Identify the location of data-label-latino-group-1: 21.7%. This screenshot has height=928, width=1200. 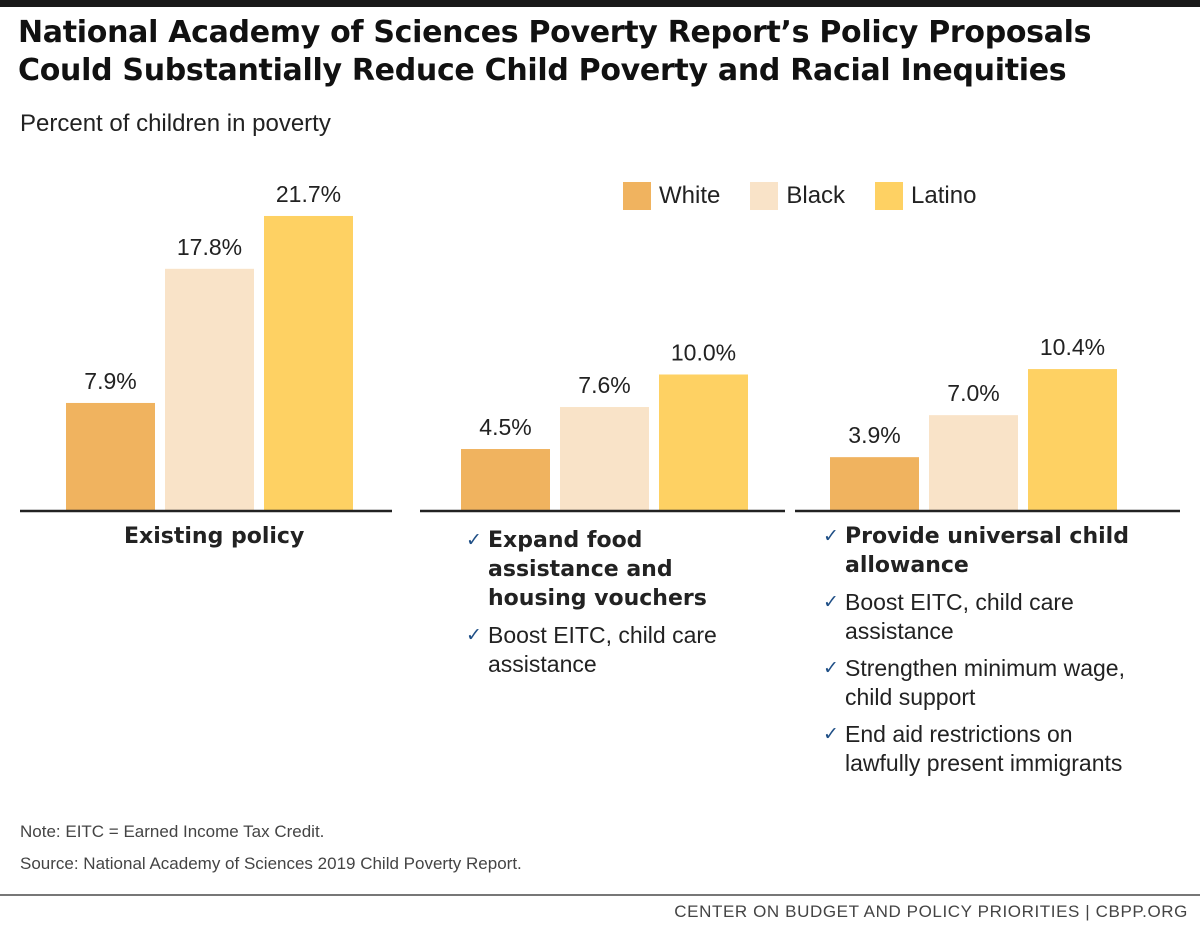
(308, 194).